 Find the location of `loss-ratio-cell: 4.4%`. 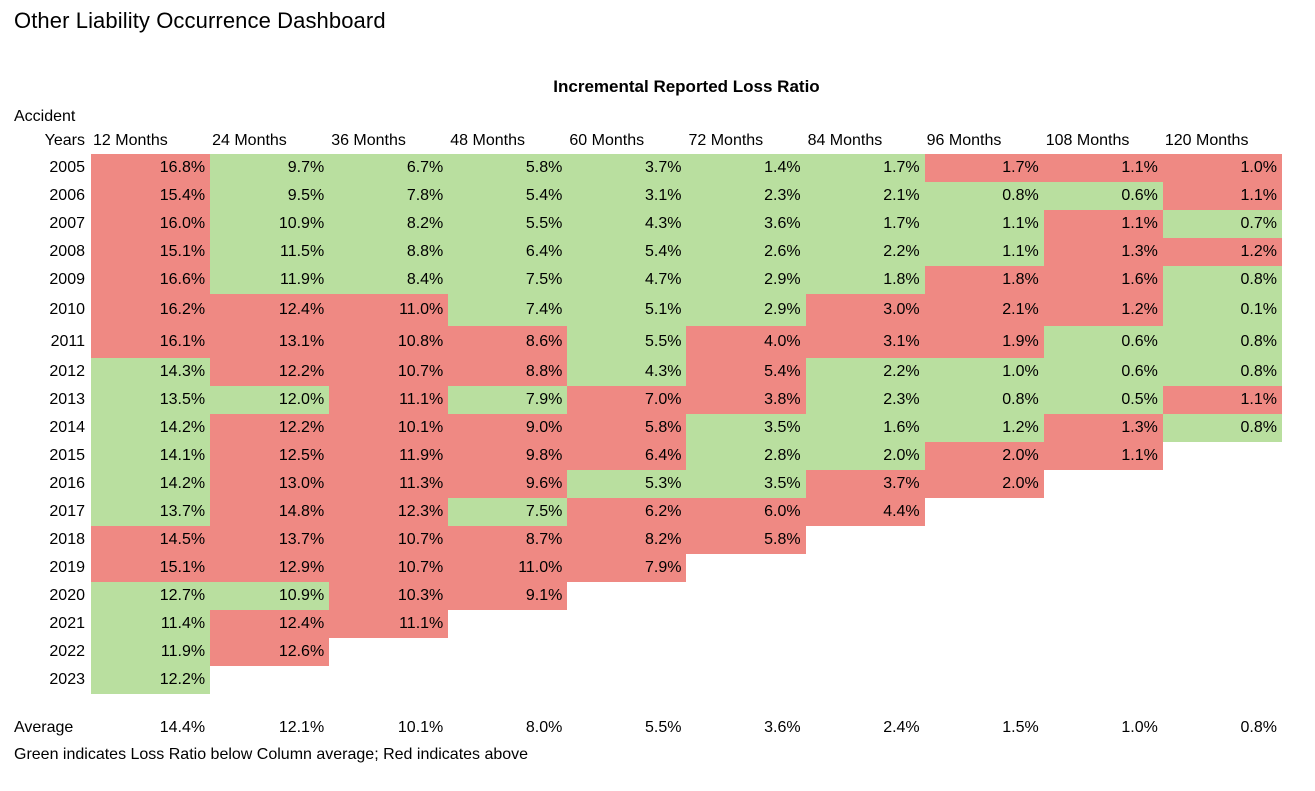

loss-ratio-cell: 4.4% is located at coordinates (865, 512).